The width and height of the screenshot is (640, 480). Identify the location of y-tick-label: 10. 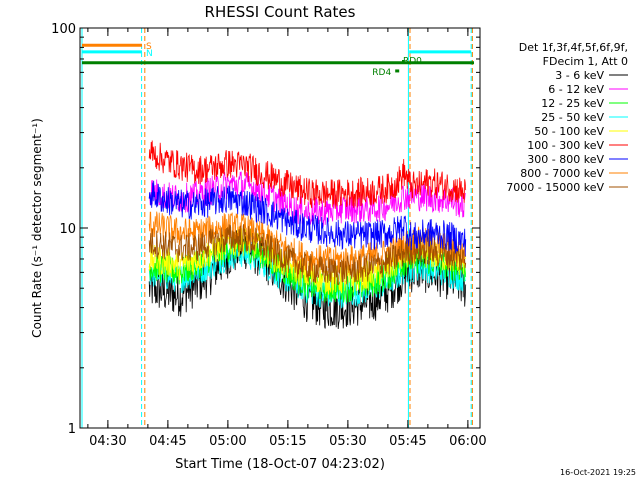
(67, 229).